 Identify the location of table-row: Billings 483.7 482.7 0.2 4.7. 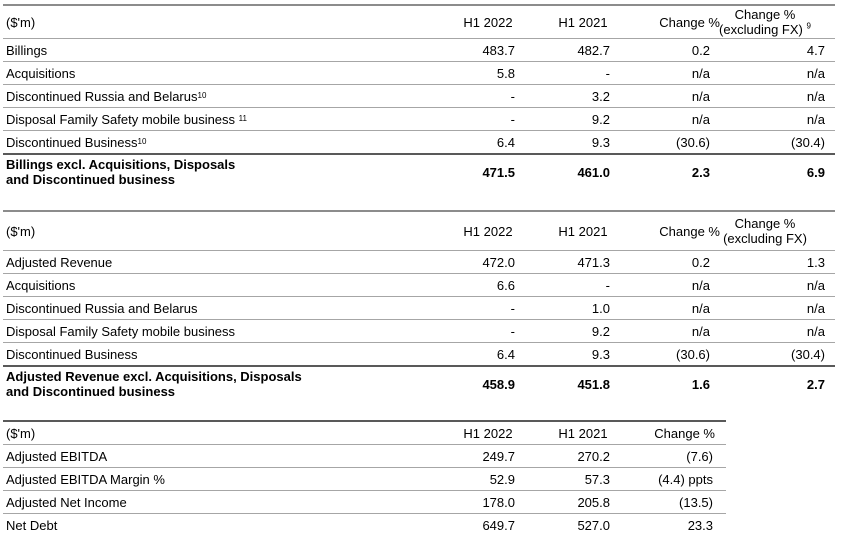
(419, 50).